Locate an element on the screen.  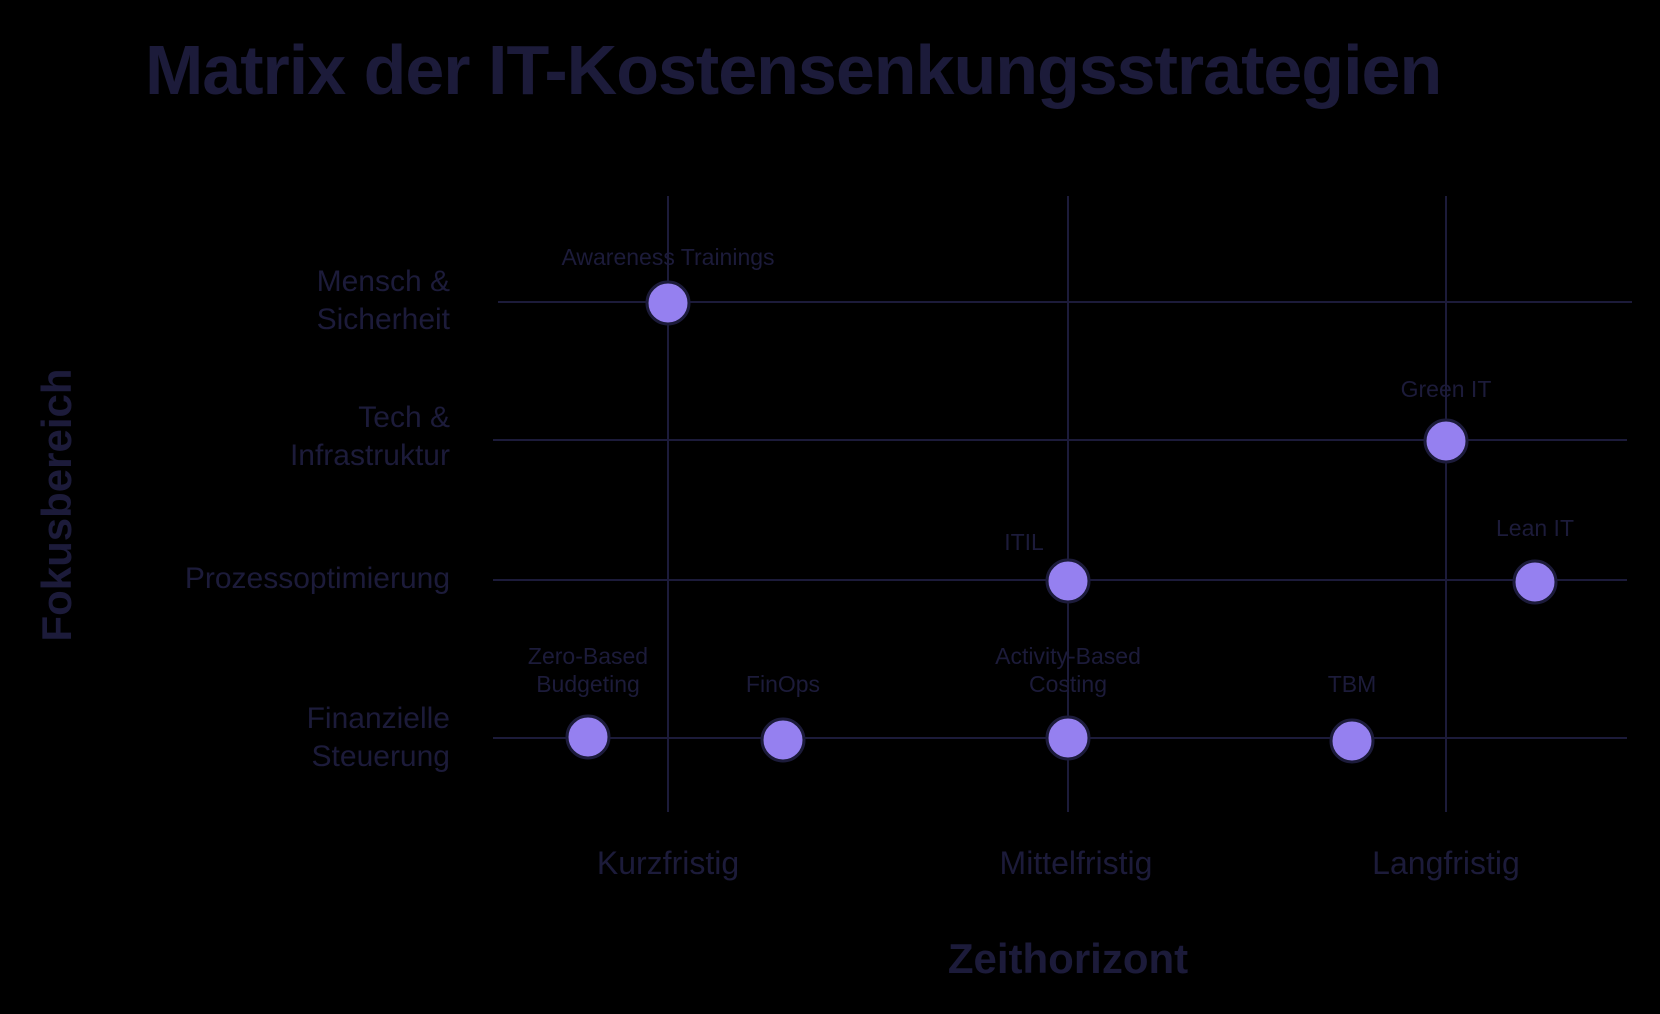
point-finops is located at coordinates (783, 740).